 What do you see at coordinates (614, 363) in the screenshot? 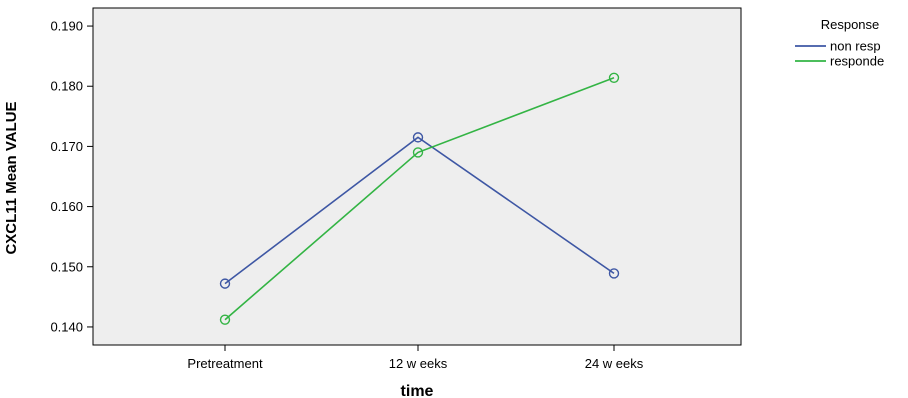
I see `x-tick-label: 24 w eeks` at bounding box center [614, 363].